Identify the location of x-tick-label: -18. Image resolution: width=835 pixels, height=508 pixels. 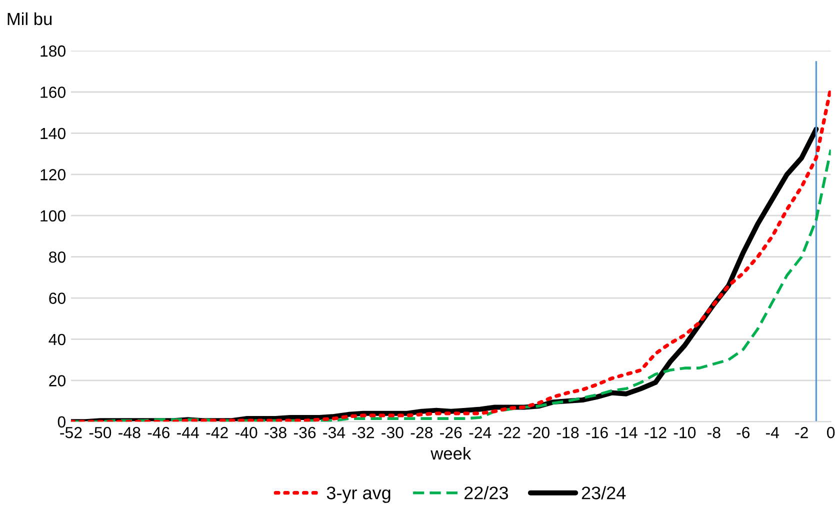
(567, 432).